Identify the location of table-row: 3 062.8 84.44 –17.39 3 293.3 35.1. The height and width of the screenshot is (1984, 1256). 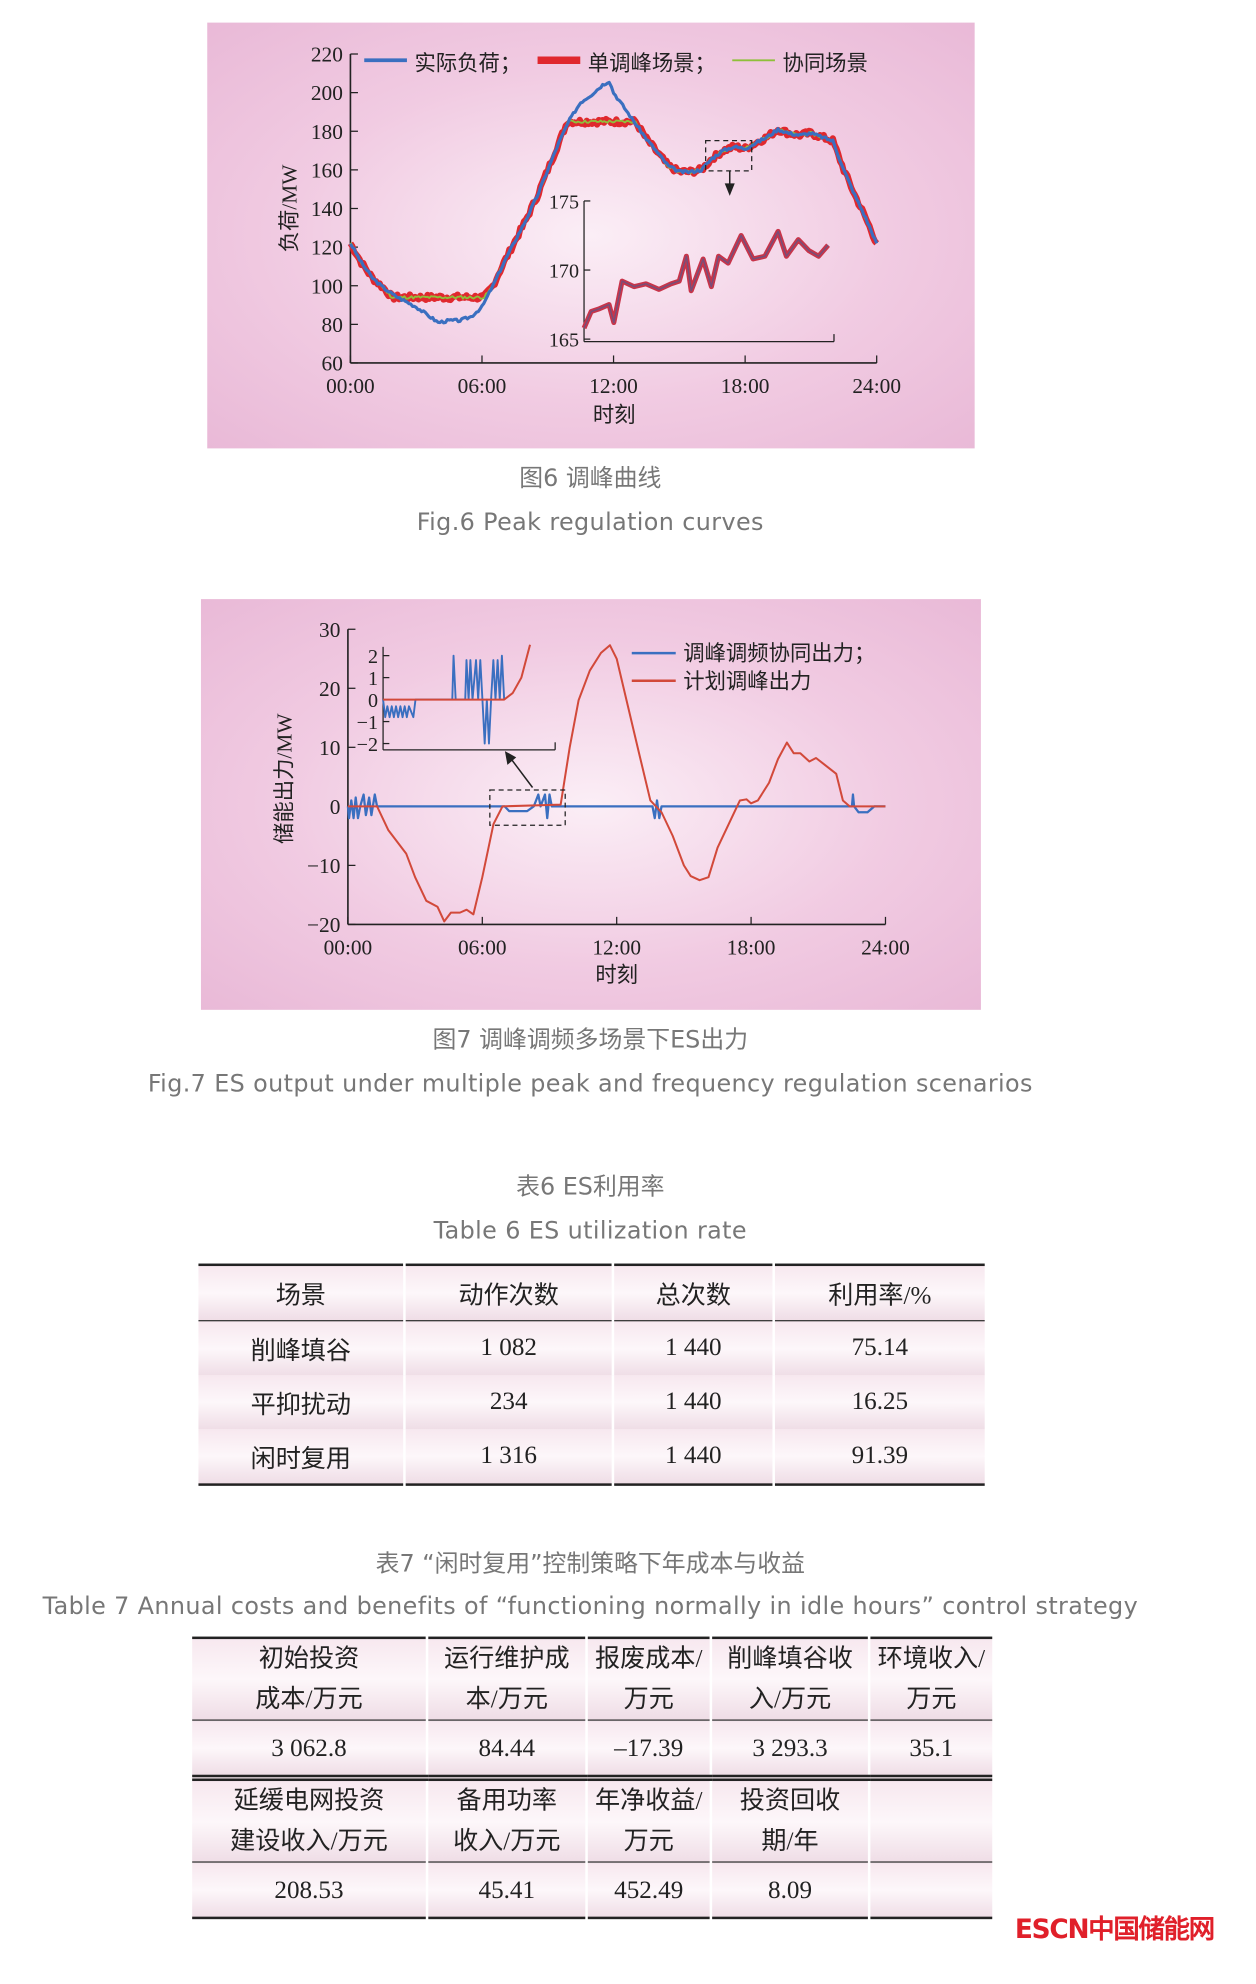
(592, 1749).